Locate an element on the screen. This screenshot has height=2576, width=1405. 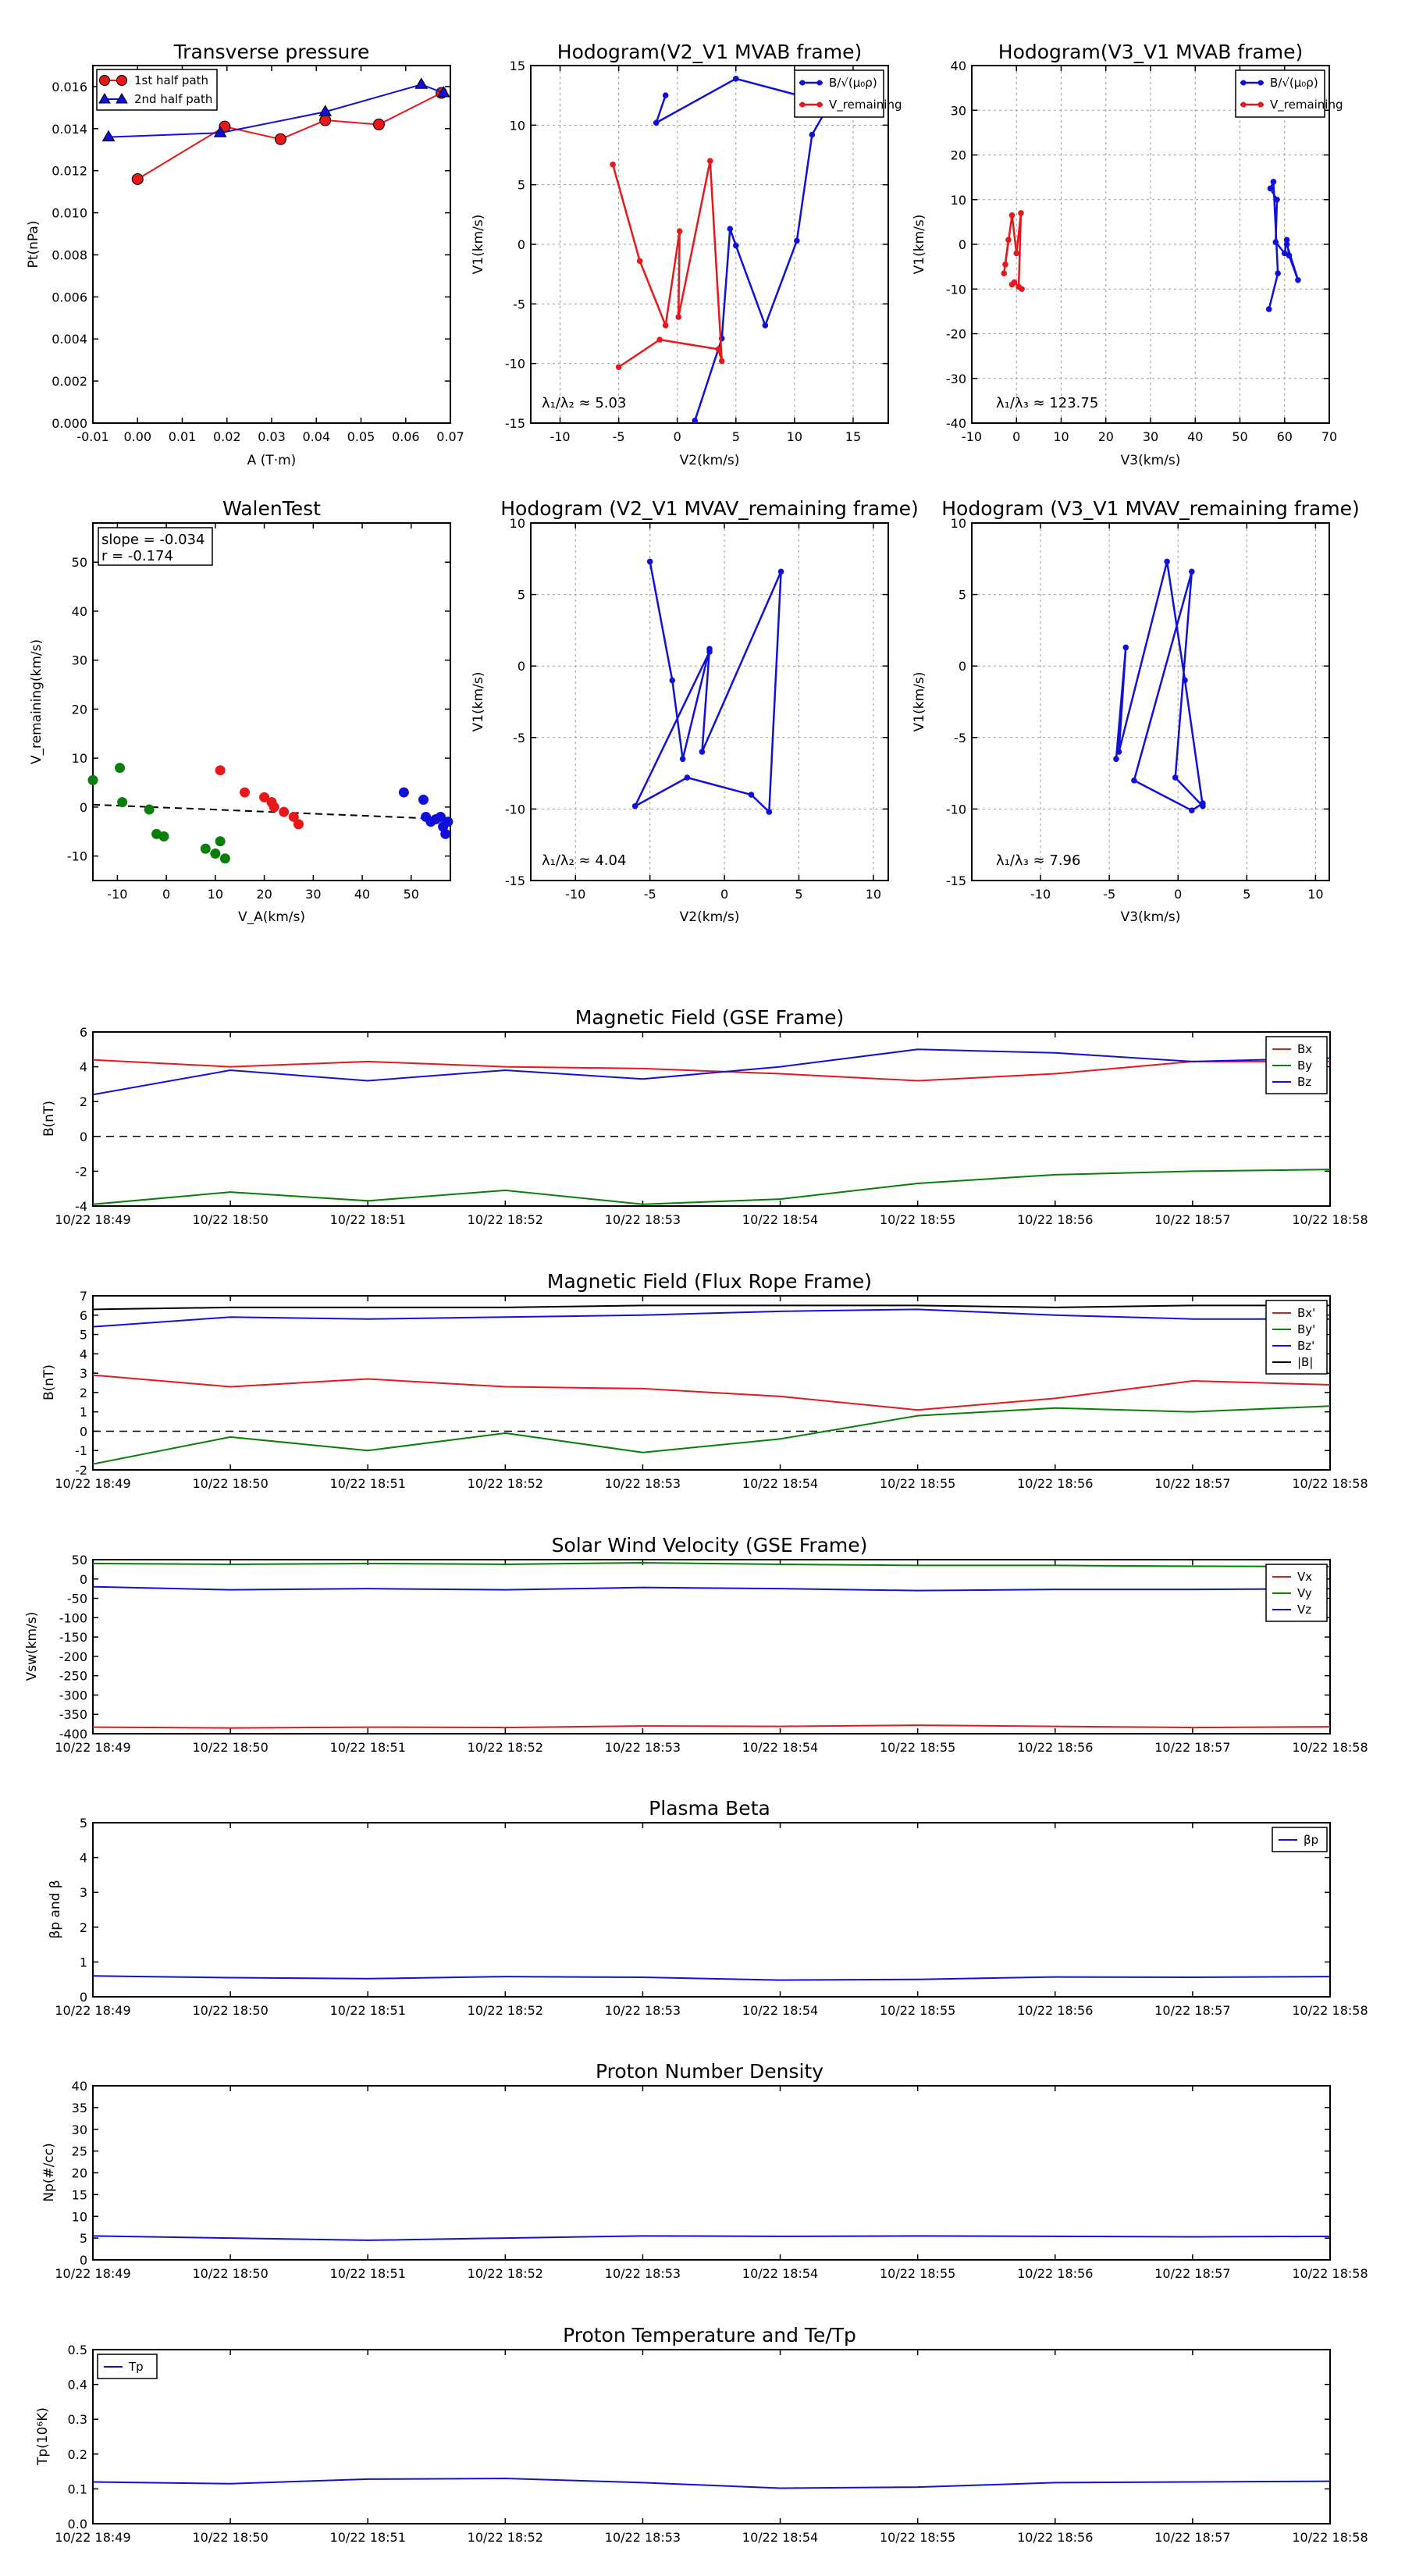
tick-label-x: 70 is located at coordinates (1329, 436).